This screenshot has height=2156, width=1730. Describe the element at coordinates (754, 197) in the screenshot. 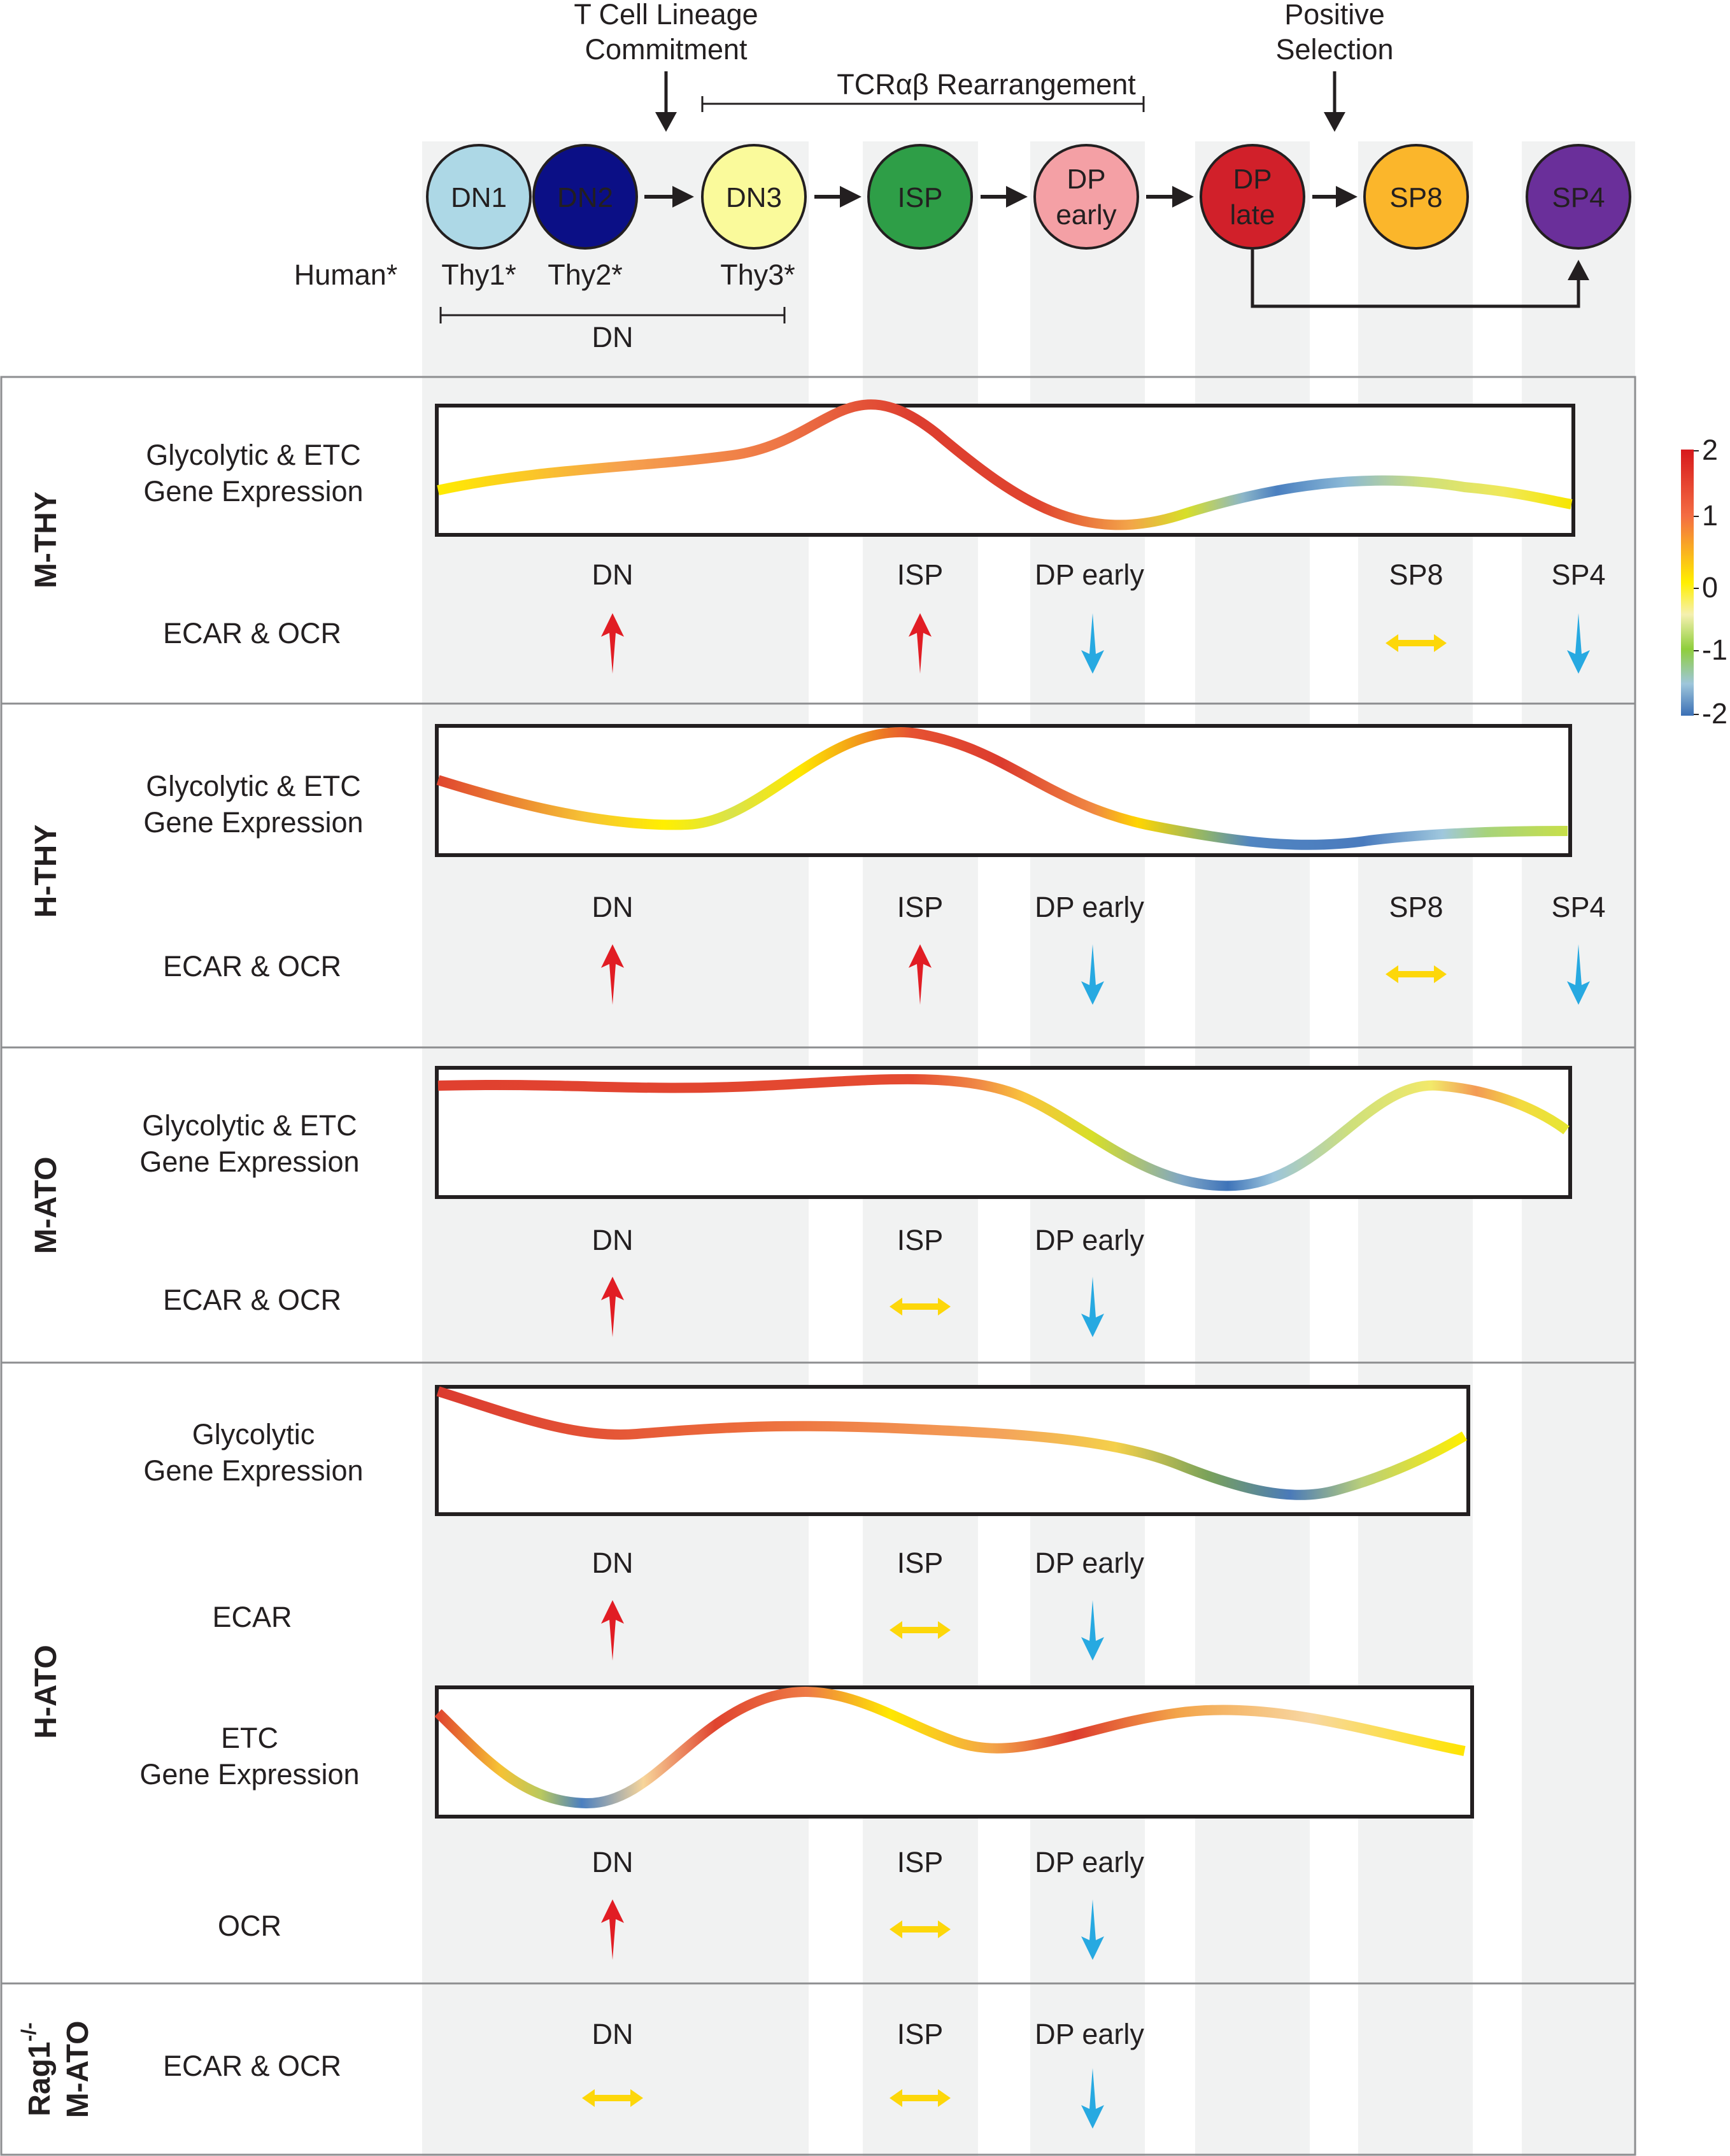

I see `svg-text: DN3` at that location.